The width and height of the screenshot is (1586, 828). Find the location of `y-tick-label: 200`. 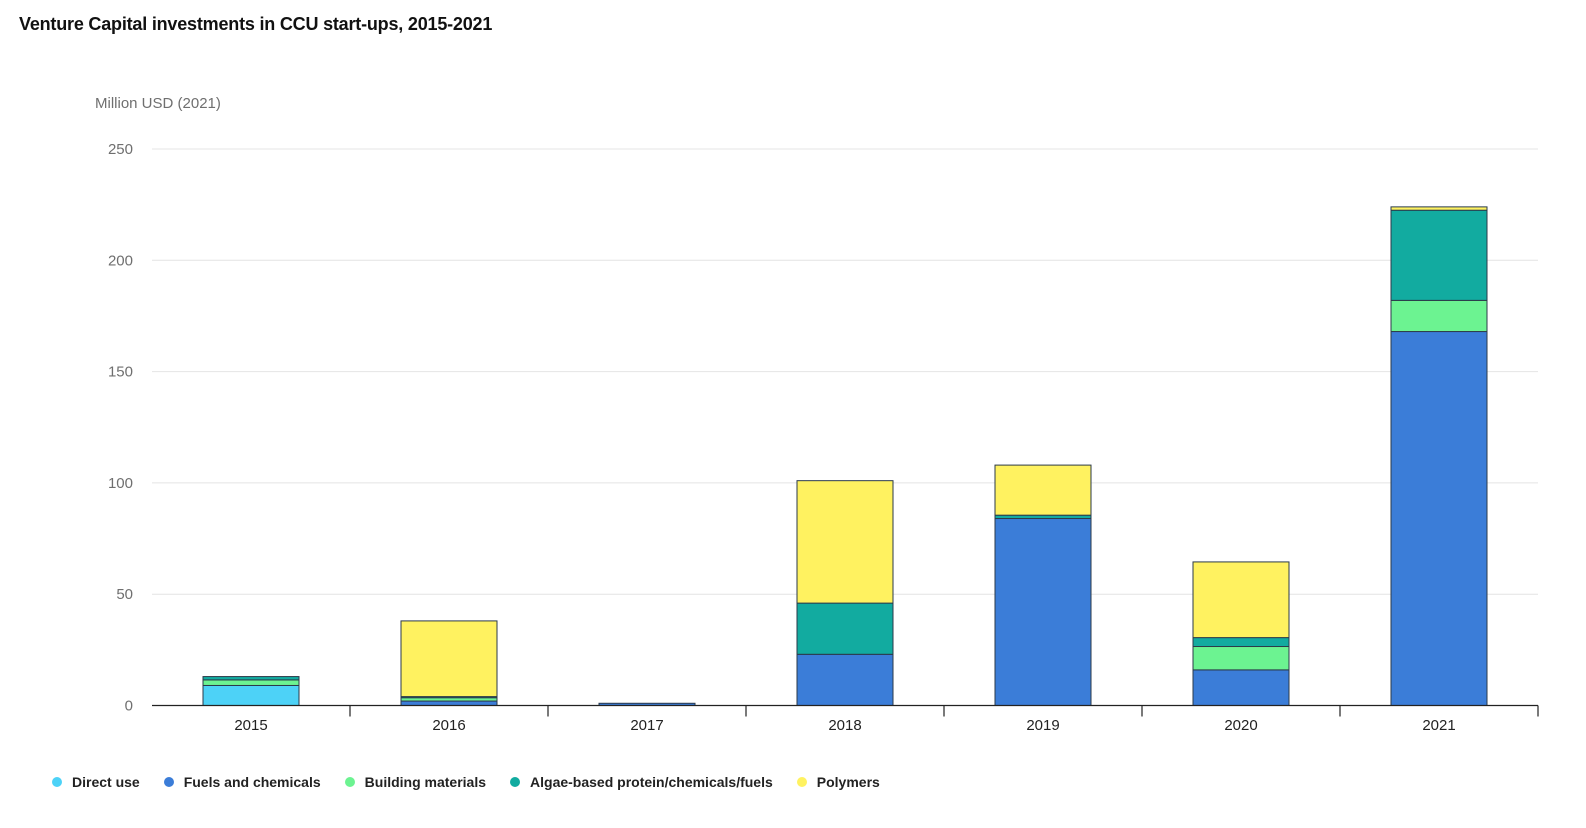

y-tick-label: 200 is located at coordinates (120, 260).